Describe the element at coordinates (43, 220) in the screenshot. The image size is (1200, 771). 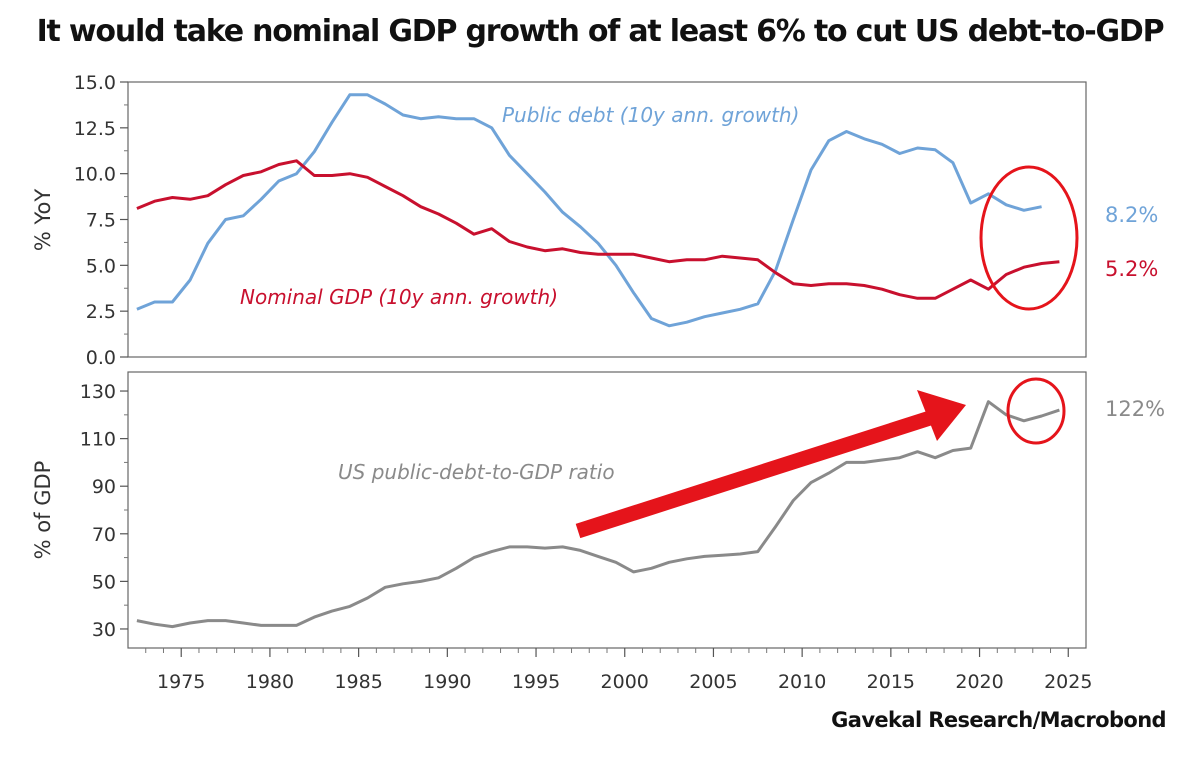
I see `top-y-axis-label: % YoY` at that location.